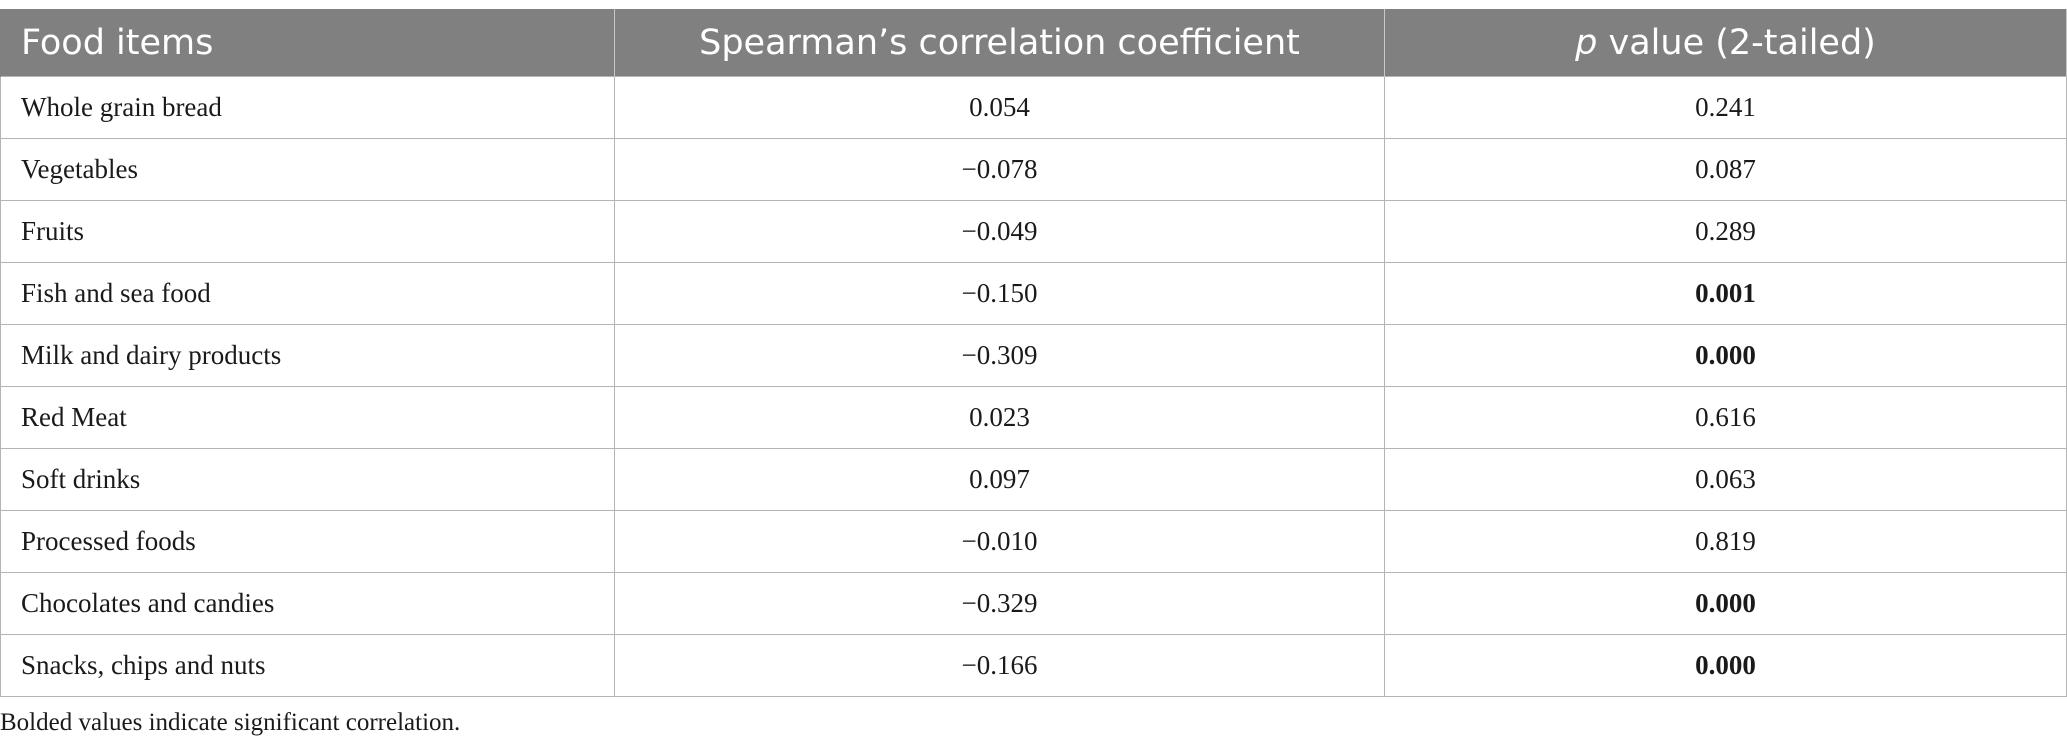 This screenshot has width=2067, height=752. I want to click on p-value-cell: 0.616, so click(1725, 417).